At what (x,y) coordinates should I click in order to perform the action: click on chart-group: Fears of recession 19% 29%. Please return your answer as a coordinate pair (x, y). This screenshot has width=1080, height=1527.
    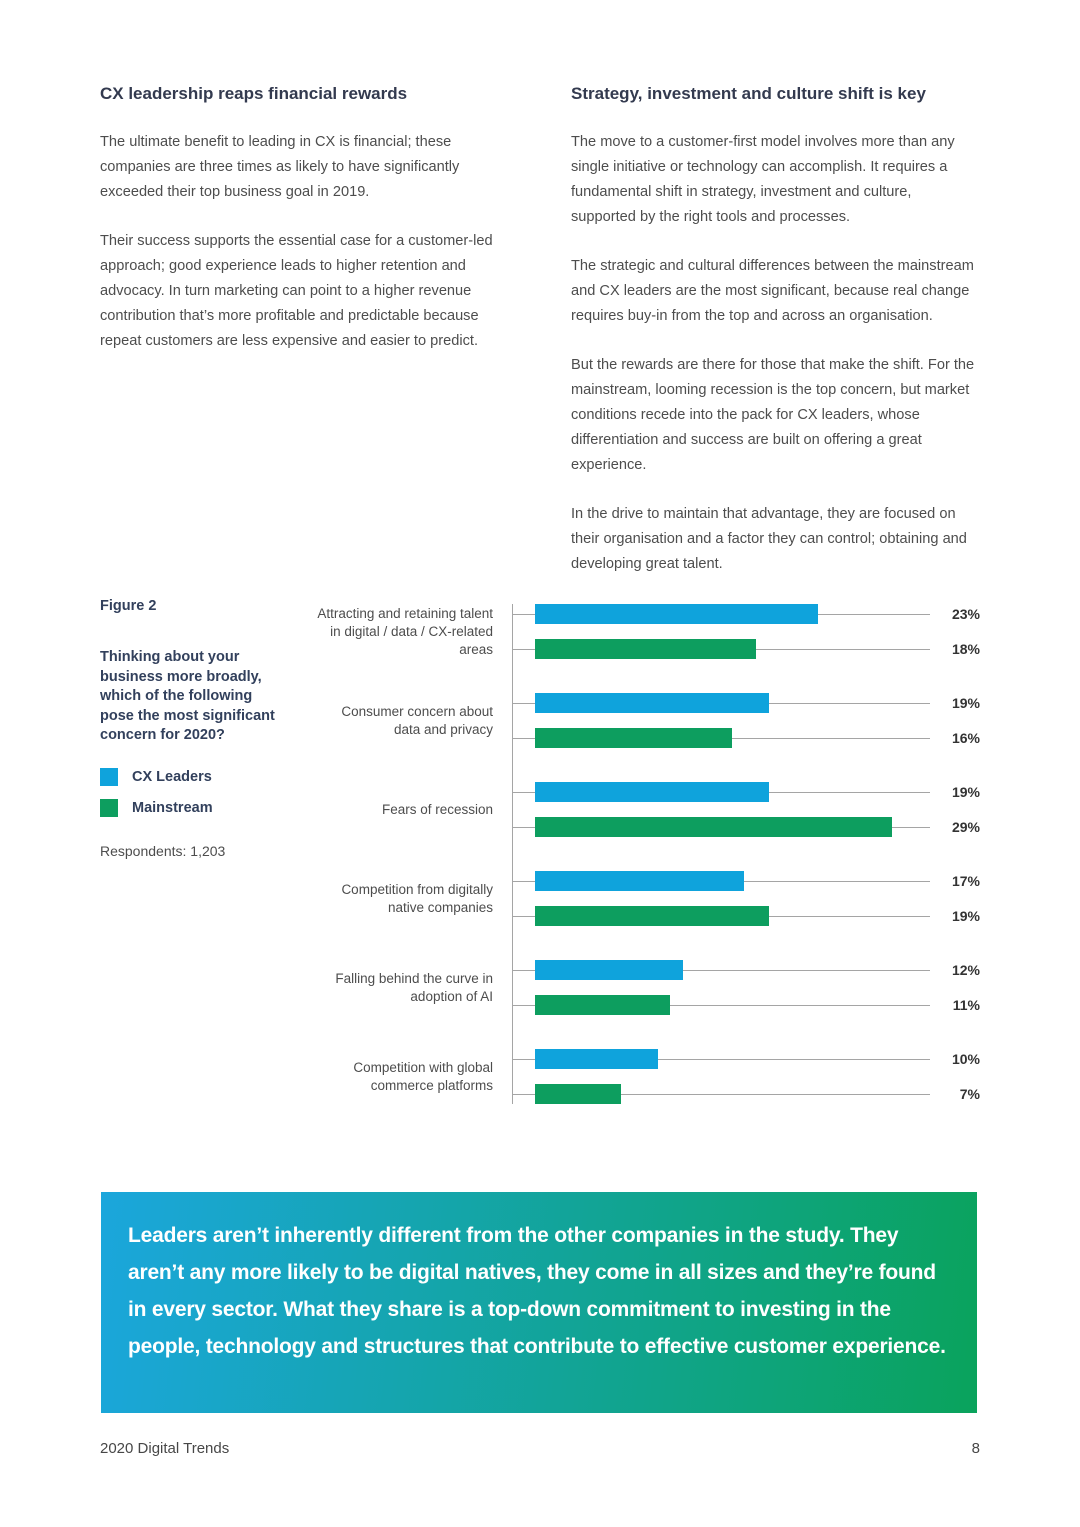
    Looking at the image, I should click on (646, 809).